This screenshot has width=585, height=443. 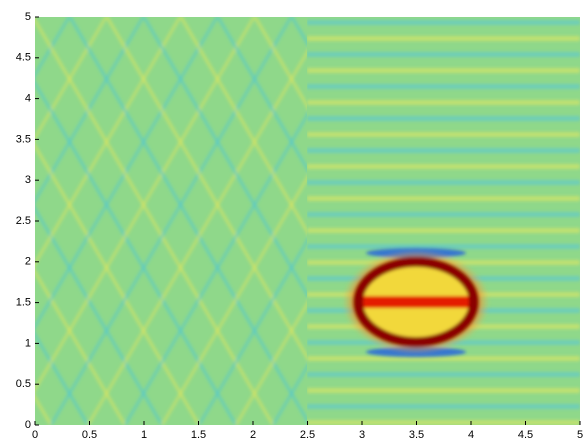 I want to click on y-tick-label: 3, so click(x=28, y=180).